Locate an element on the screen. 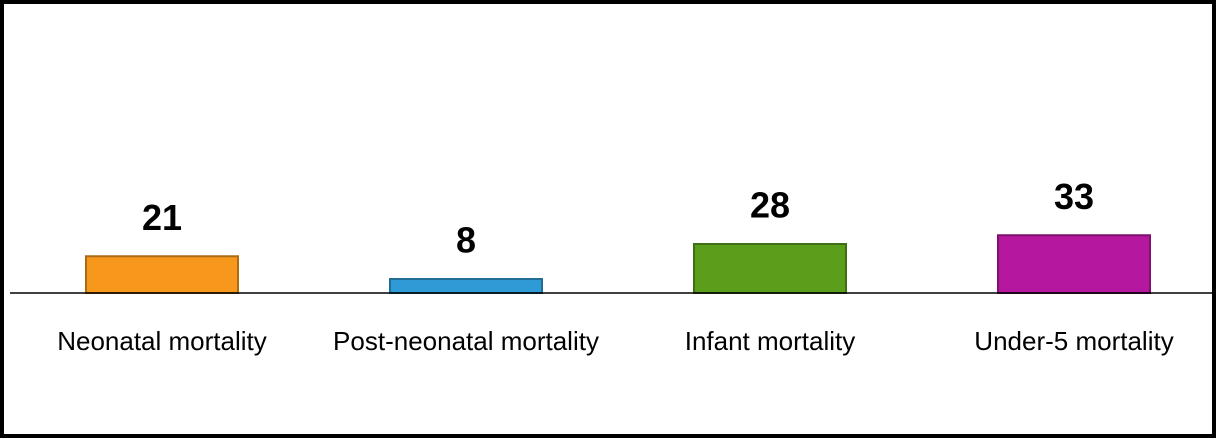 This screenshot has width=1216, height=438. value-label: 21 is located at coordinates (162, 217).